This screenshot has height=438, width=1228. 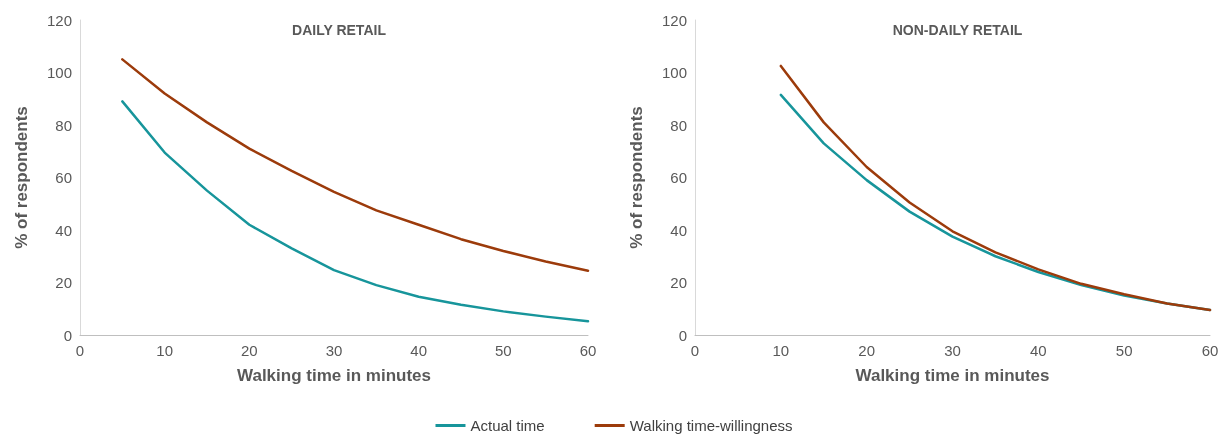 I want to click on legend-label: Walking time-willingness, so click(x=711, y=425).